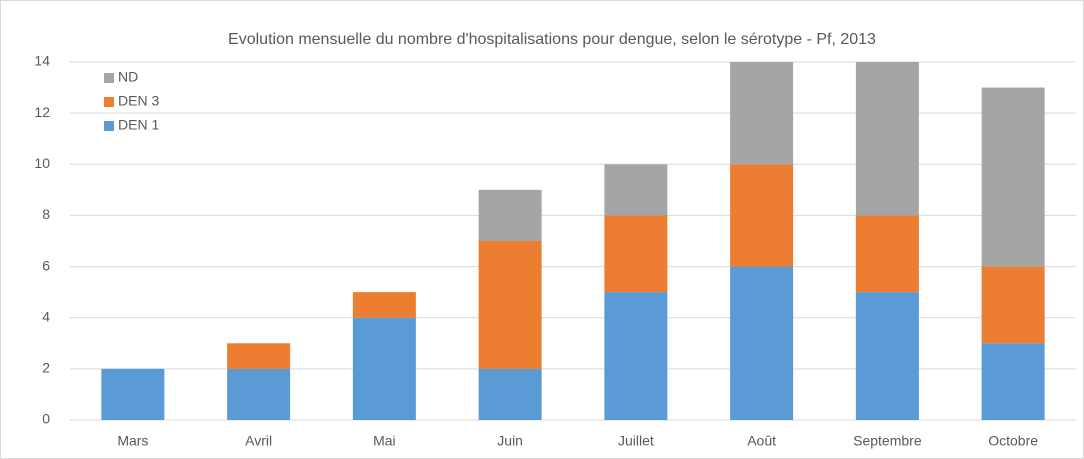 This screenshot has height=459, width=1084. I want to click on y-tick-label: 10, so click(42, 163).